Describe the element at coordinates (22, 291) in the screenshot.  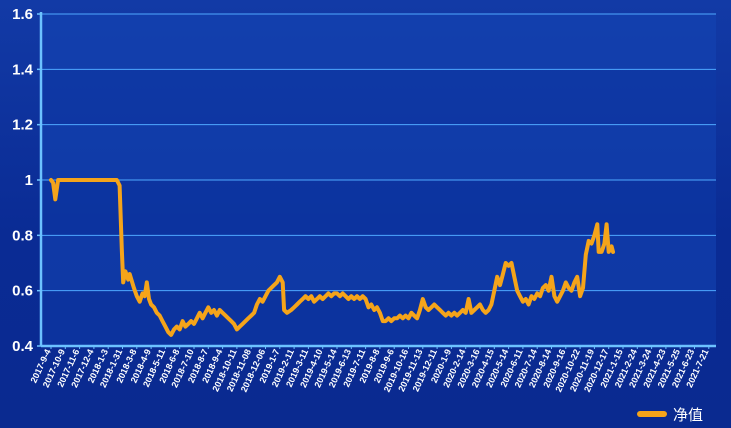
I see `y-tick-label: 0.6` at that location.